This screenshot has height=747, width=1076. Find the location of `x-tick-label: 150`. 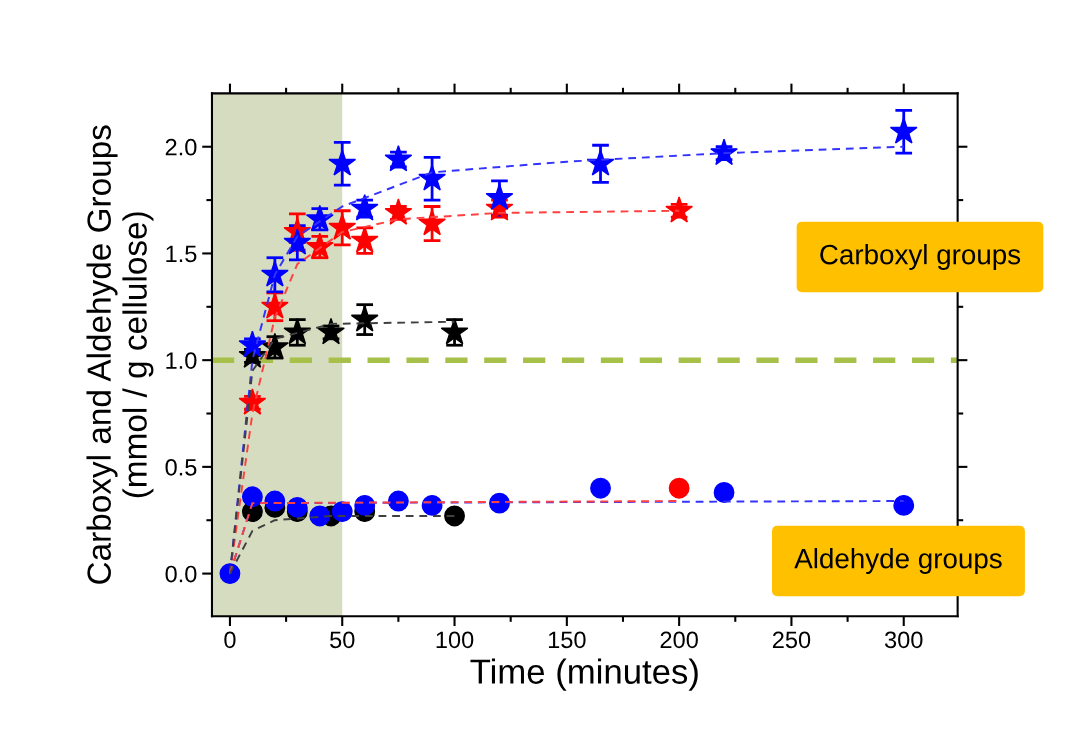

x-tick-label: 150 is located at coordinates (567, 640).